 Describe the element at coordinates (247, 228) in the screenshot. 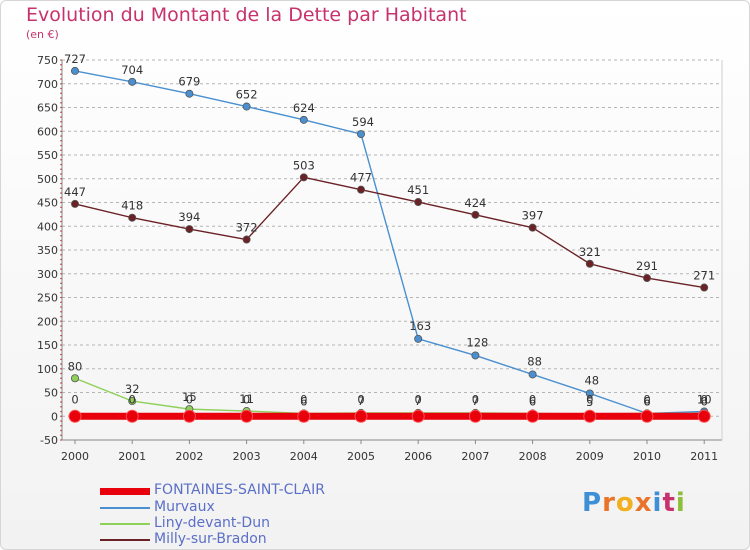

I see `data-label: 372` at that location.